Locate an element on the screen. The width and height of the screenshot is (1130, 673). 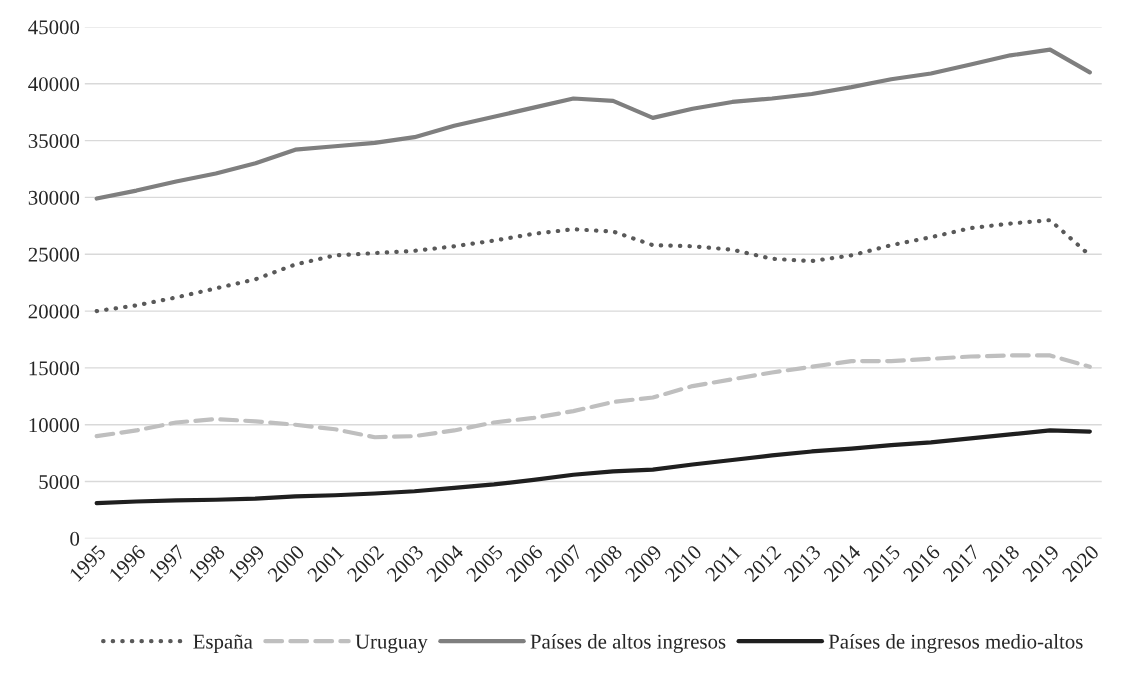
legend-label: Países de ingresos medio-altos is located at coordinates (955, 643).